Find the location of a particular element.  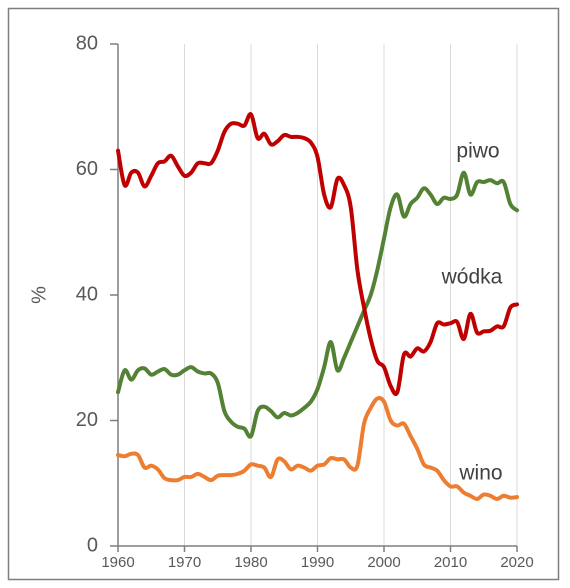

x-tick-label: 2020 is located at coordinates (516, 562).